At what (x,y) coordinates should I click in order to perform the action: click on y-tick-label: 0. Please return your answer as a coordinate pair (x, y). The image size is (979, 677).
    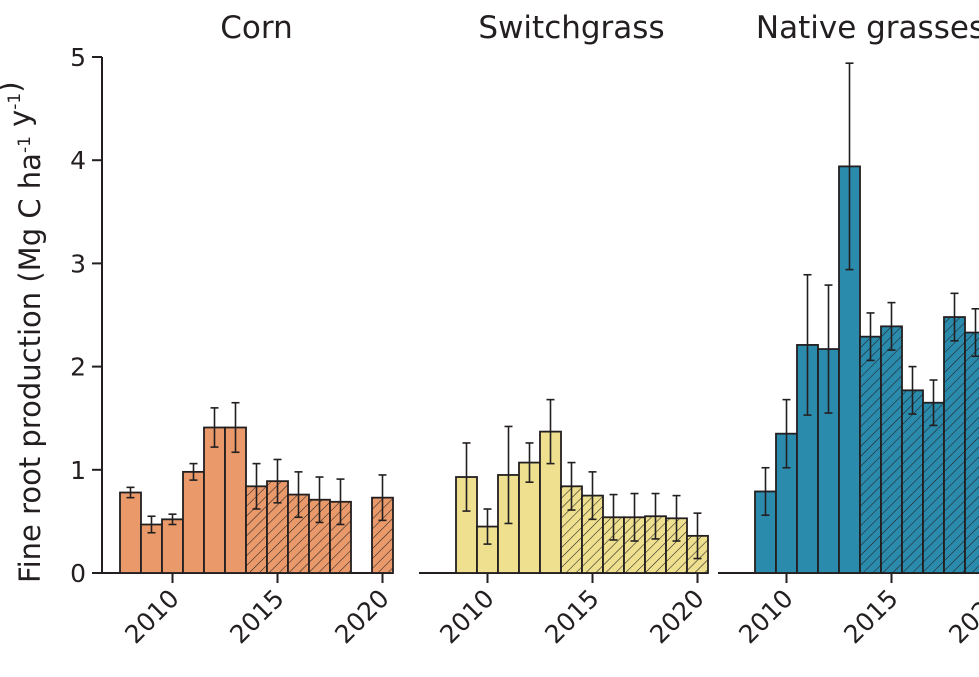
    Looking at the image, I should click on (78, 573).